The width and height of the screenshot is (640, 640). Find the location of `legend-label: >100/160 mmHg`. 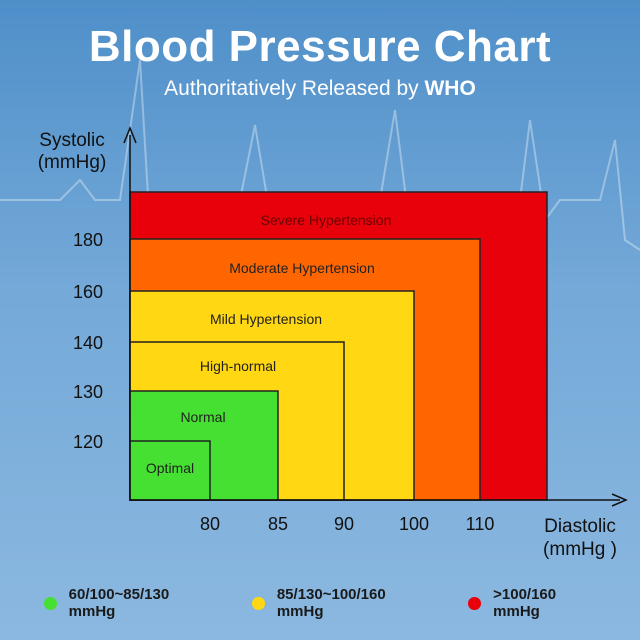

legend-label: >100/160 mmHg is located at coordinates (525, 603).